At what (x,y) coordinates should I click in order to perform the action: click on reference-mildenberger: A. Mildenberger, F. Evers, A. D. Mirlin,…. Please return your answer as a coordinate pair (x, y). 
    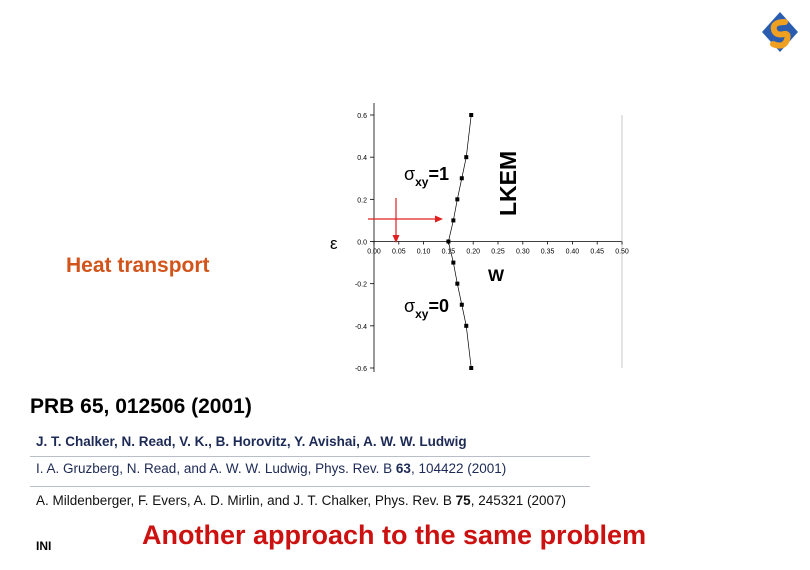
    Looking at the image, I should click on (301, 500).